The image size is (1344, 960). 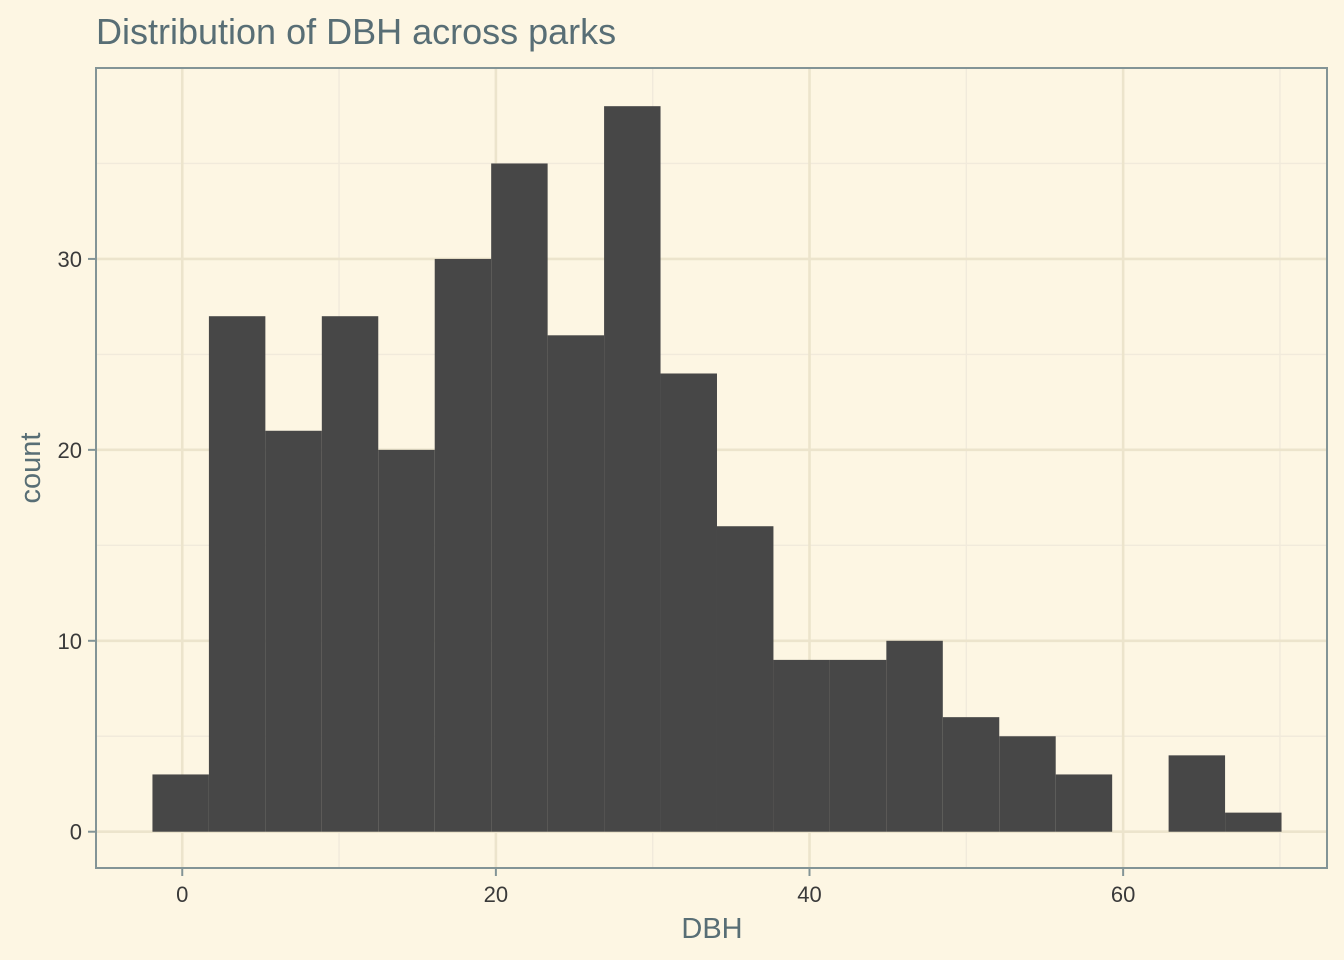 What do you see at coordinates (496, 894) in the screenshot?
I see `x-tick-label: 20` at bounding box center [496, 894].